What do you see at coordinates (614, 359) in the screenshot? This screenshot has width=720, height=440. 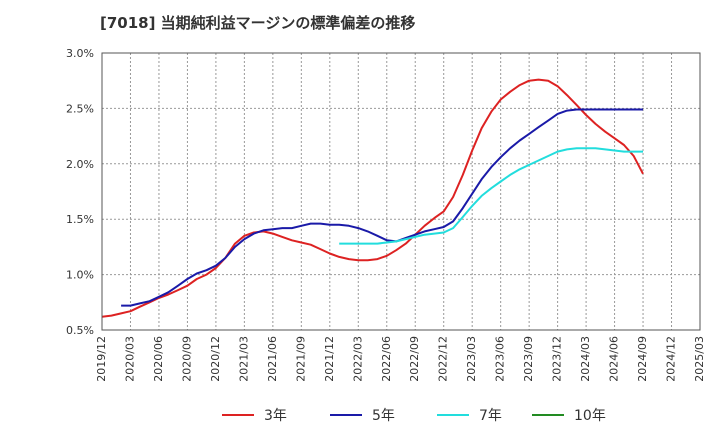 I see `x-tick-label: 2024/06` at bounding box center [614, 359].